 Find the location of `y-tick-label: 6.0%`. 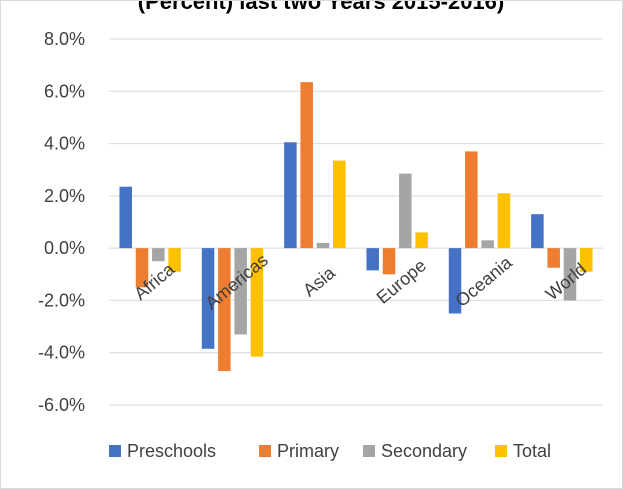

y-tick-label: 6.0% is located at coordinates (64, 91).